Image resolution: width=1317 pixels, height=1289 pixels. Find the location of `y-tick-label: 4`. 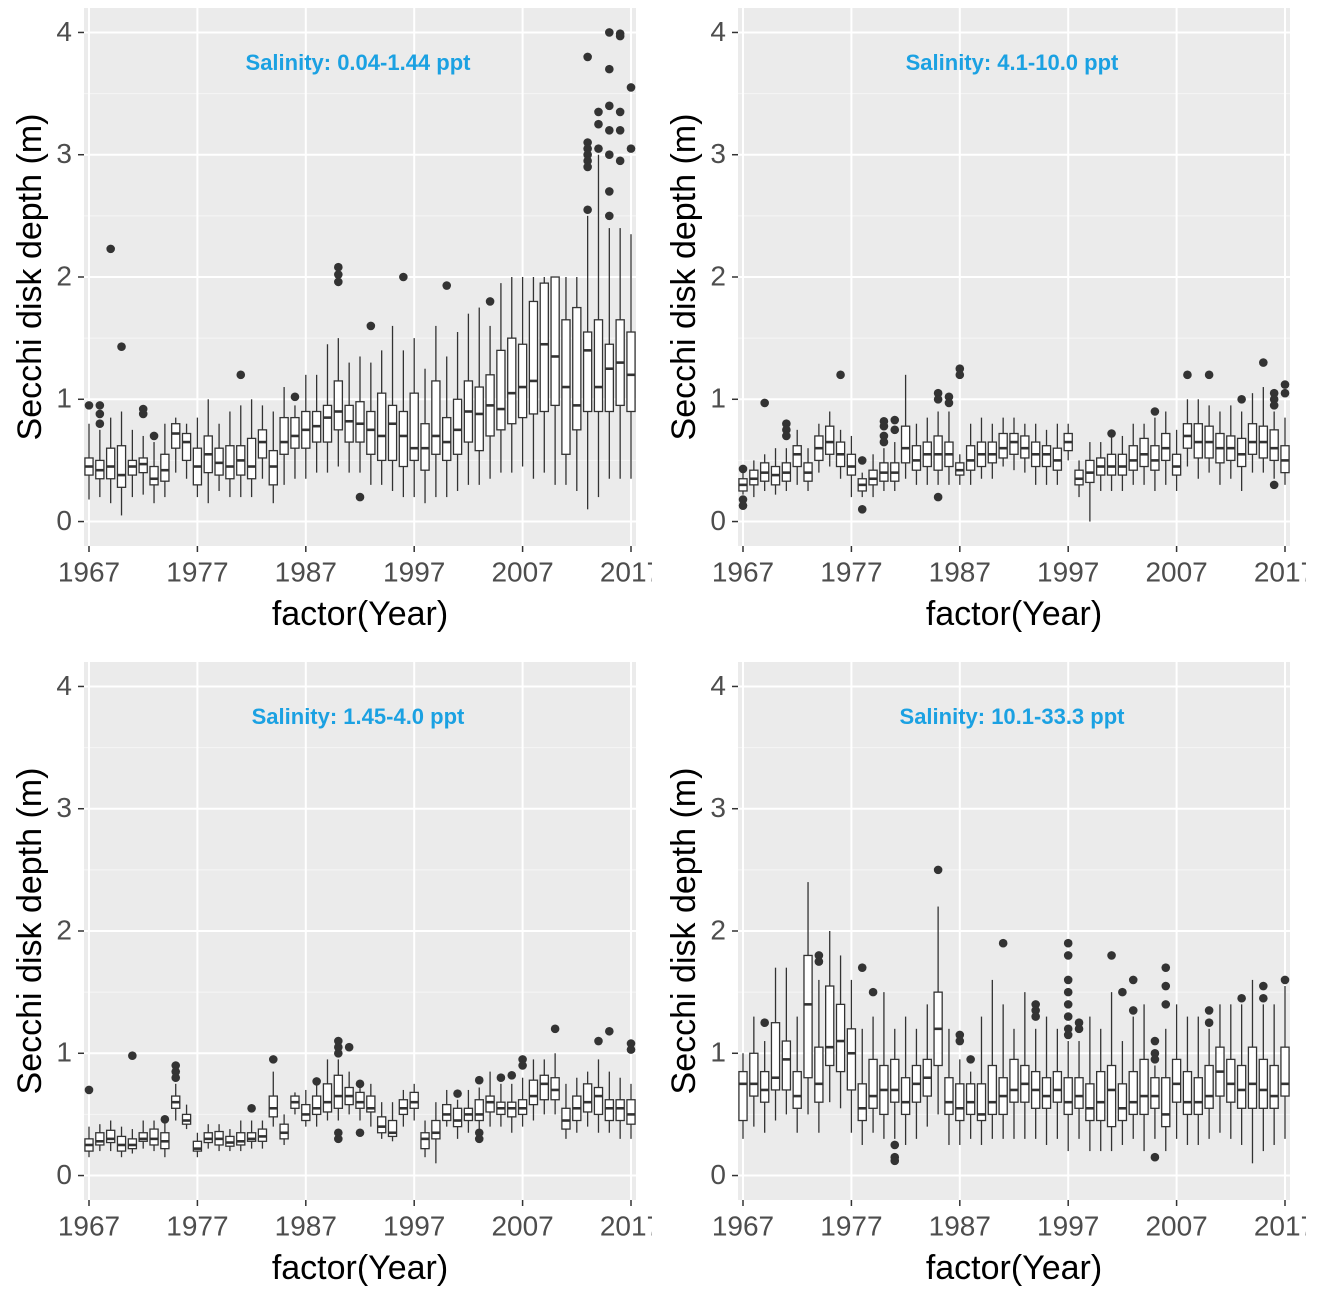

y-tick-label: 4 is located at coordinates (718, 685).